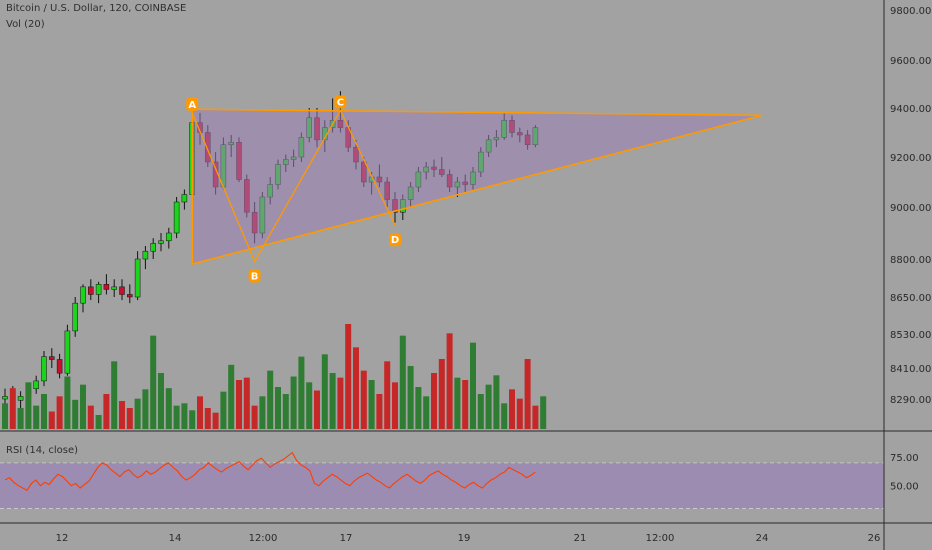  What do you see at coordinates (910, 400) in the screenshot?
I see `price-tick-label: 8290.00` at bounding box center [910, 400].